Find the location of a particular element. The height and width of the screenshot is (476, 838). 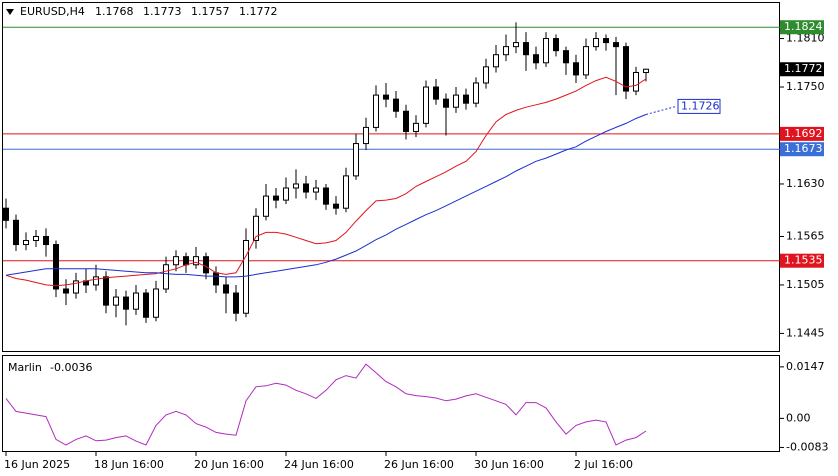

y-tick-label: 0.0147 is located at coordinates (805, 366).